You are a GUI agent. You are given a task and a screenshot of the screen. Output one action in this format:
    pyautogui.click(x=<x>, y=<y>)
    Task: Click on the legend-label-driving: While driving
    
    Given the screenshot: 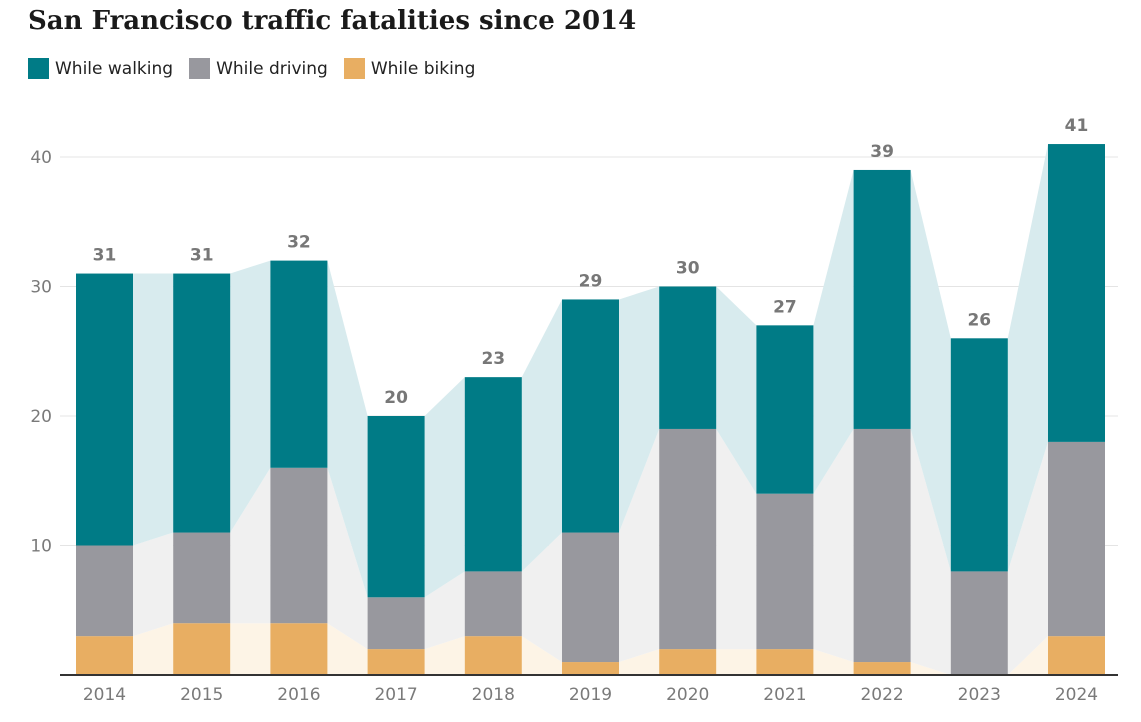 What is the action you would take?
    pyautogui.click(x=272, y=68)
    